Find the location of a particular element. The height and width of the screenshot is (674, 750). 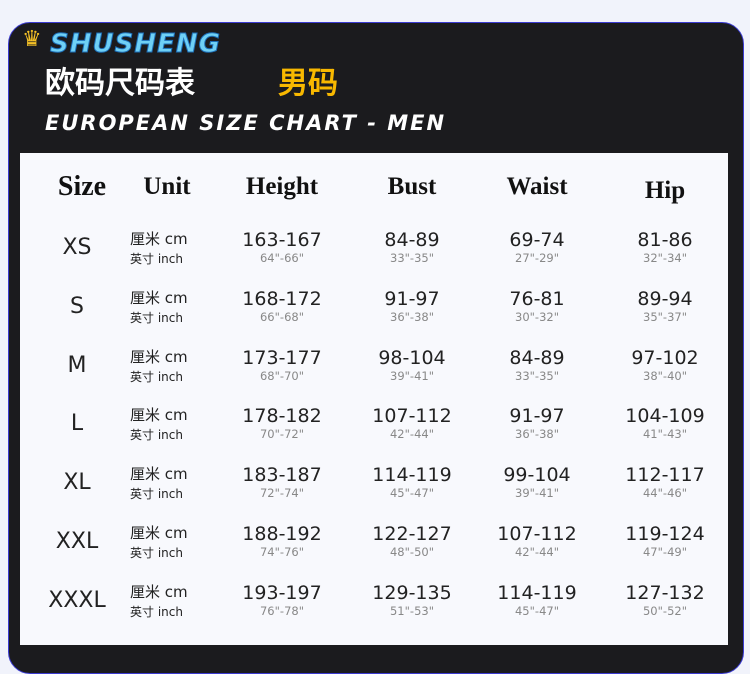

size-label: XXXL is located at coordinates (77, 600).